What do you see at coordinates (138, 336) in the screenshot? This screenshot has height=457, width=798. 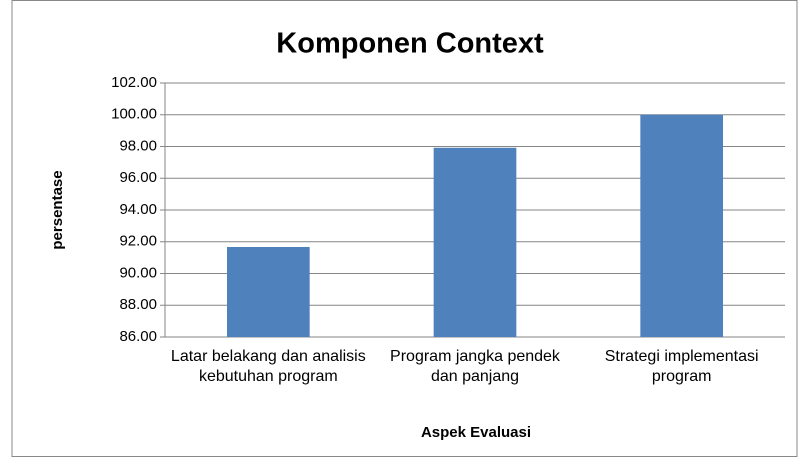 I see `y-tick-label: 86.00` at bounding box center [138, 336].